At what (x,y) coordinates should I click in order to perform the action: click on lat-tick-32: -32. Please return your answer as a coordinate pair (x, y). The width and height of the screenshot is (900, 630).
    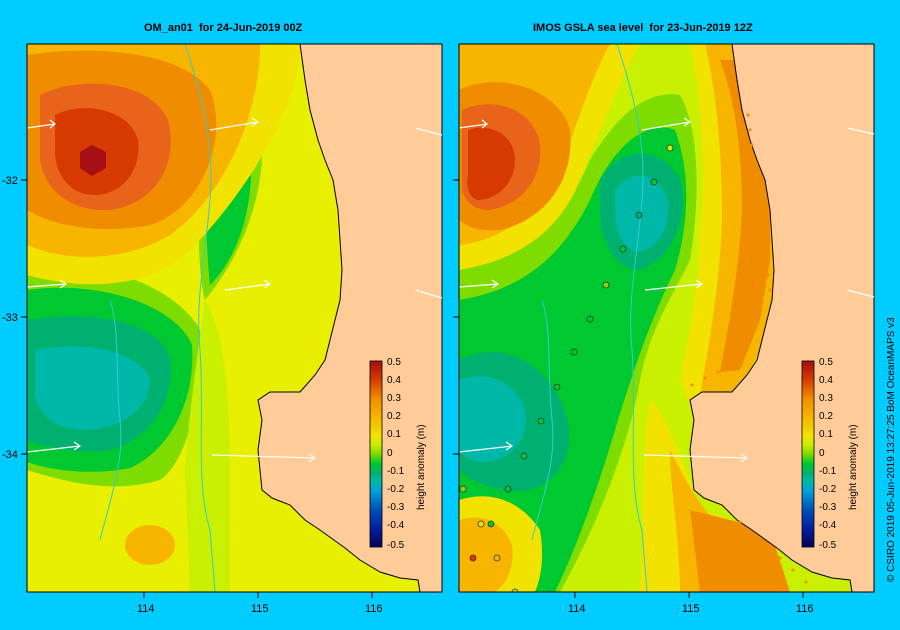
    Looking at the image, I should click on (10, 181).